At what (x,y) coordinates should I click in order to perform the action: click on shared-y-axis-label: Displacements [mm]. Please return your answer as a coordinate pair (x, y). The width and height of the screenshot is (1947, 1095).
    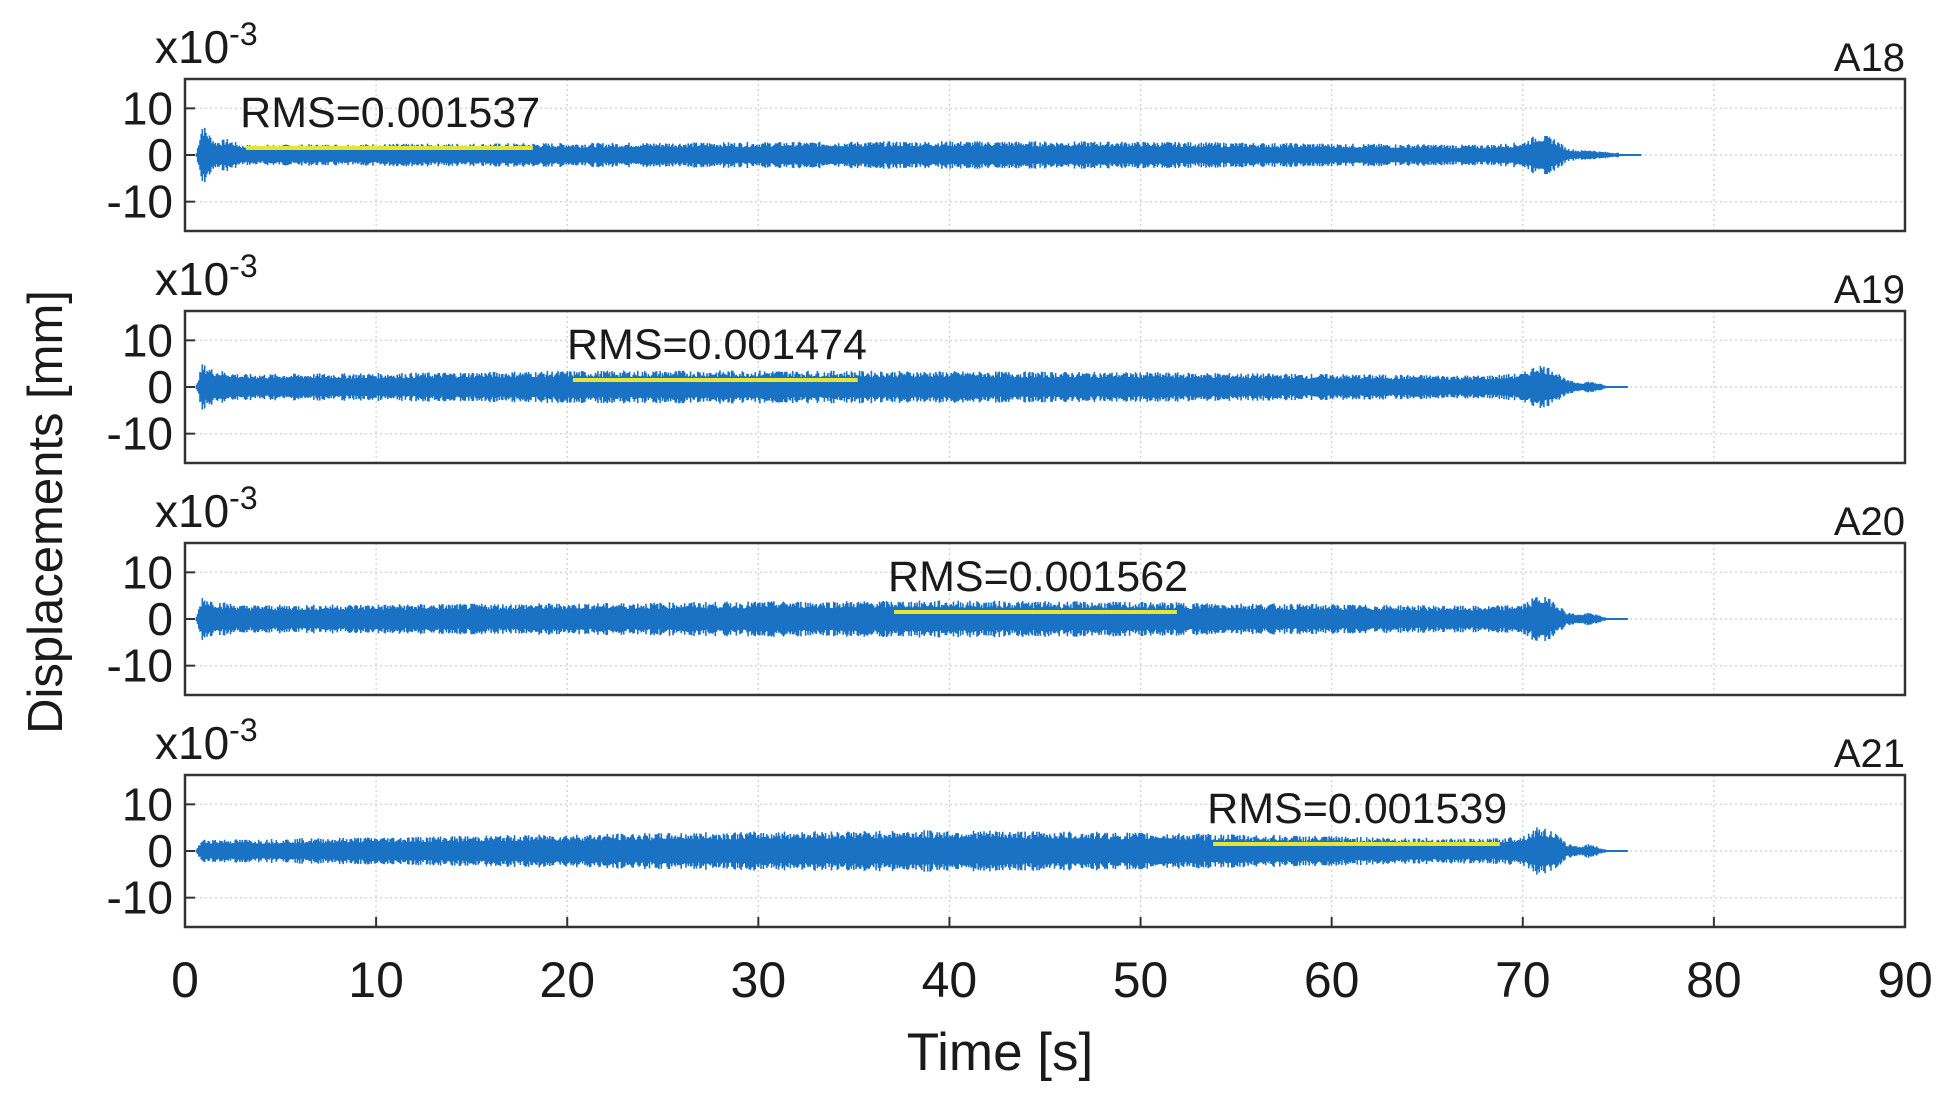
    Looking at the image, I should click on (46, 512).